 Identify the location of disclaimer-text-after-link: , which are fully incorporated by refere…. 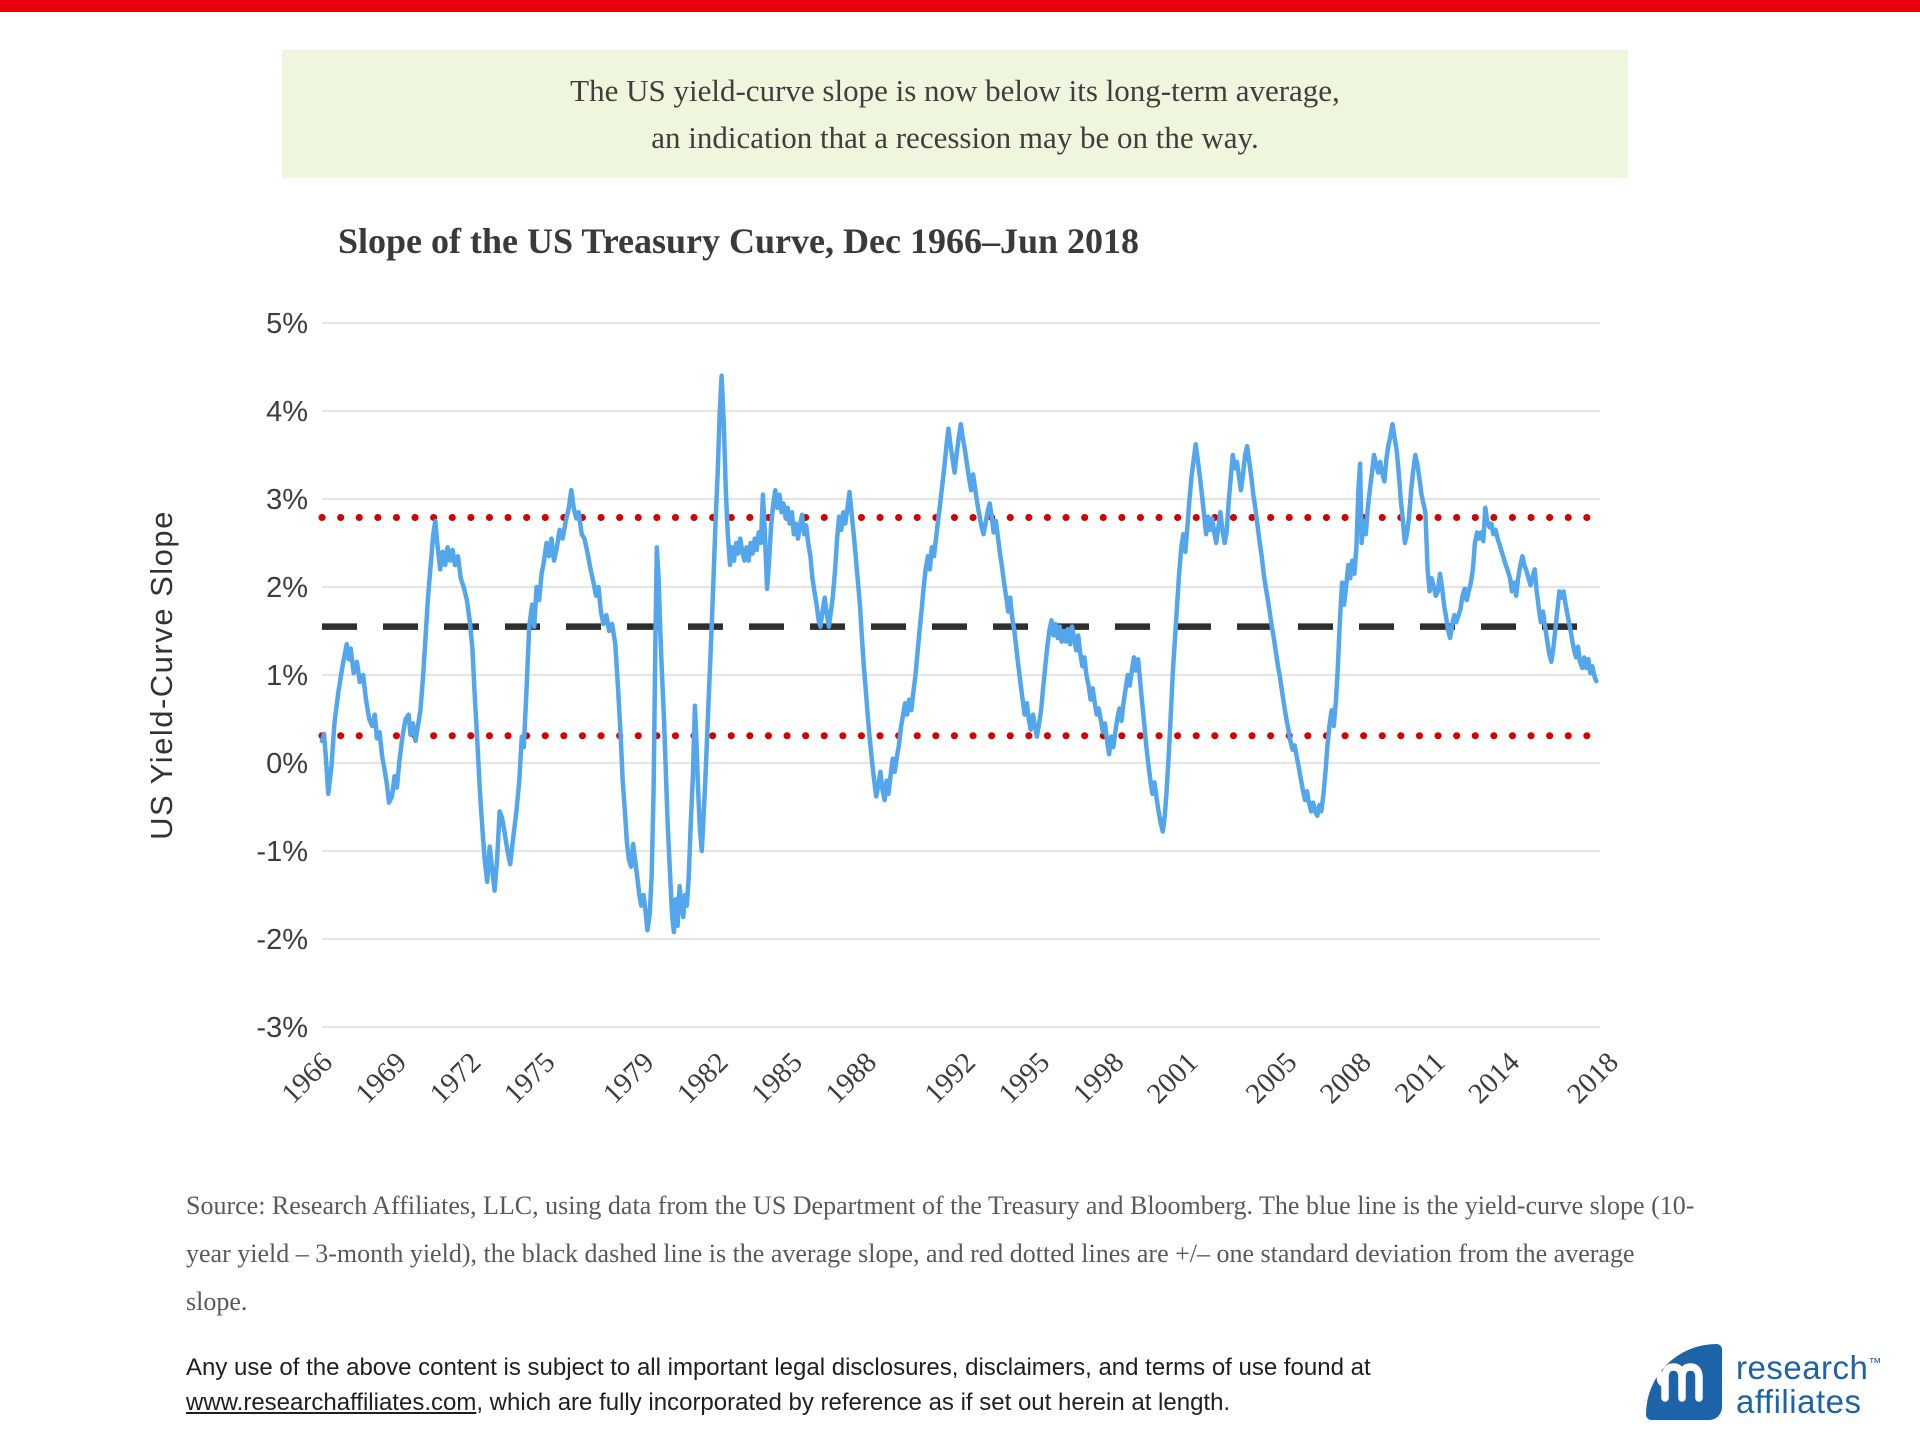
(853, 1402).